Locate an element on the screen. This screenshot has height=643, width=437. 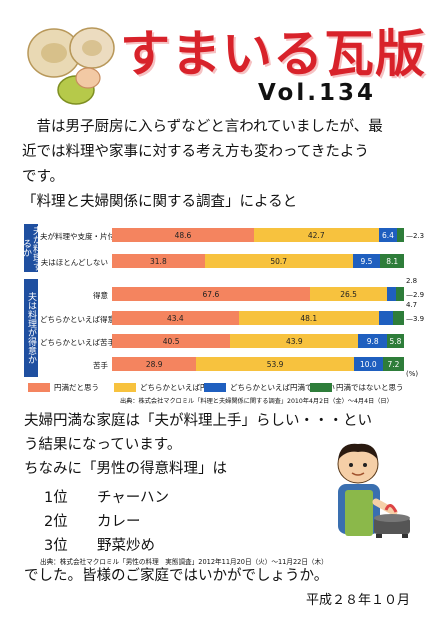
chart-segment: 10.0 is located at coordinates (368, 364).